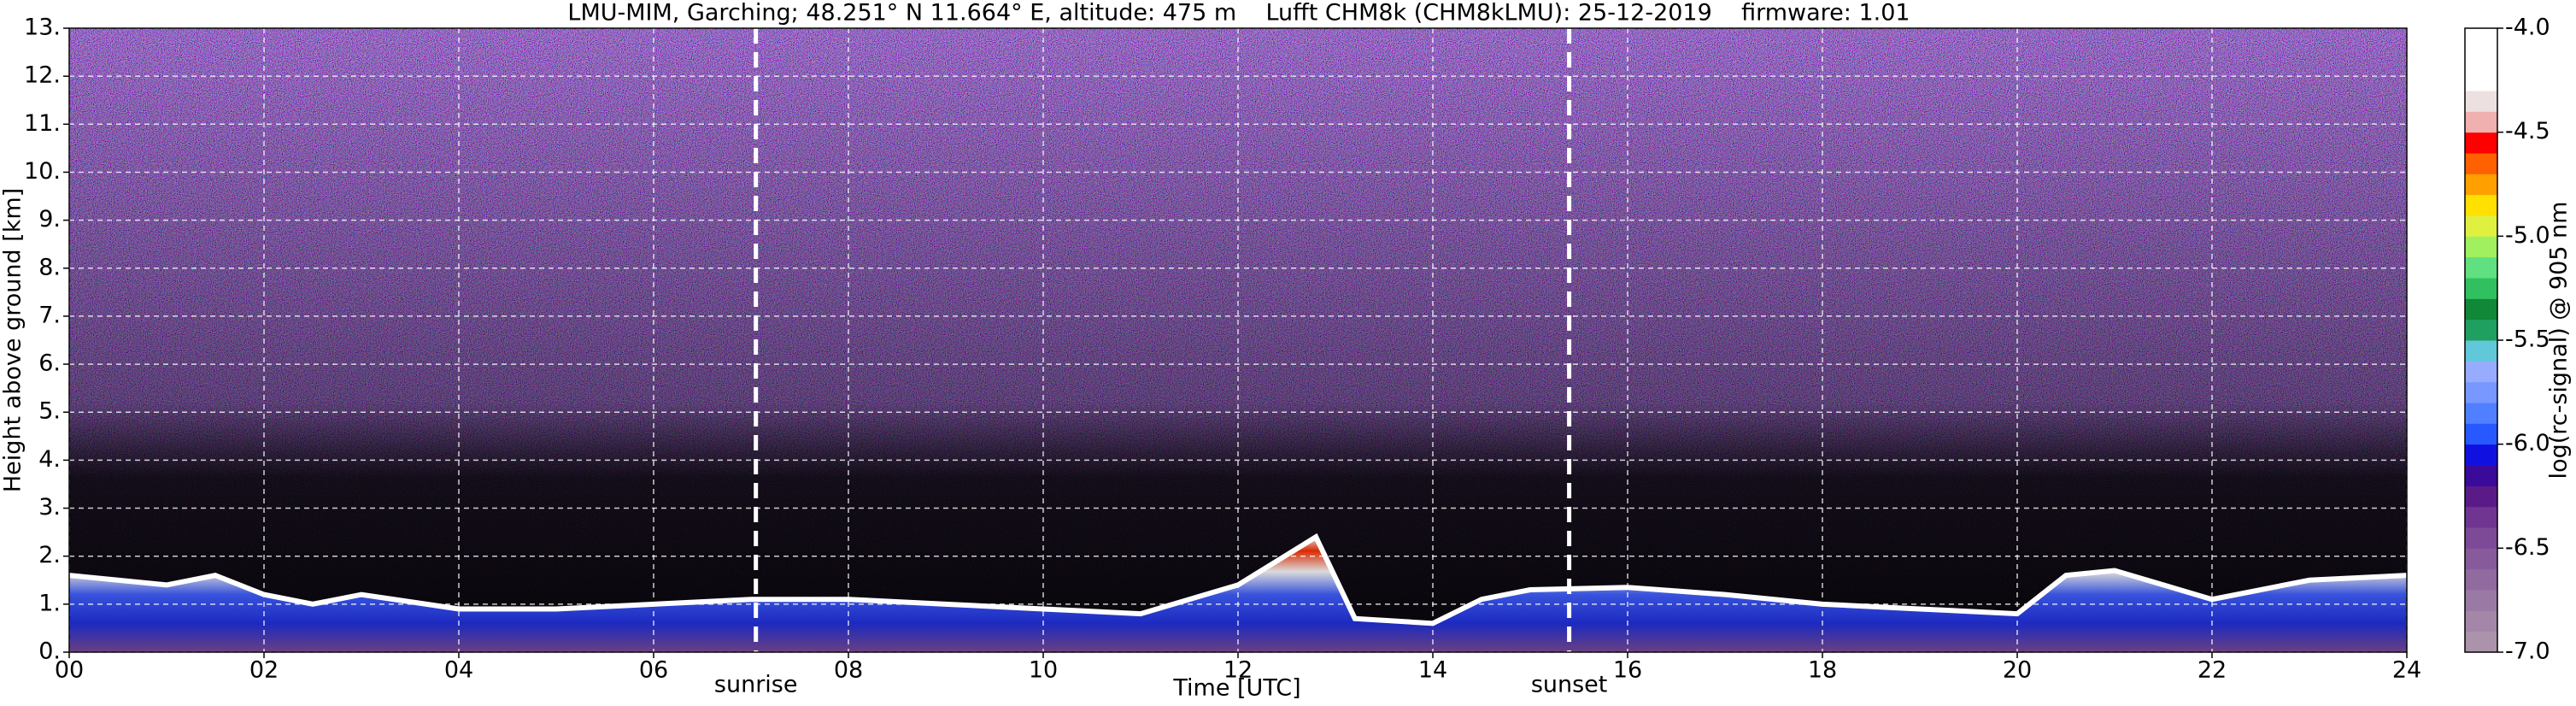 The width and height of the screenshot is (2576, 706). What do you see at coordinates (2527, 443) in the screenshot?
I see `colorbar-tick-label: -6.0` at bounding box center [2527, 443].